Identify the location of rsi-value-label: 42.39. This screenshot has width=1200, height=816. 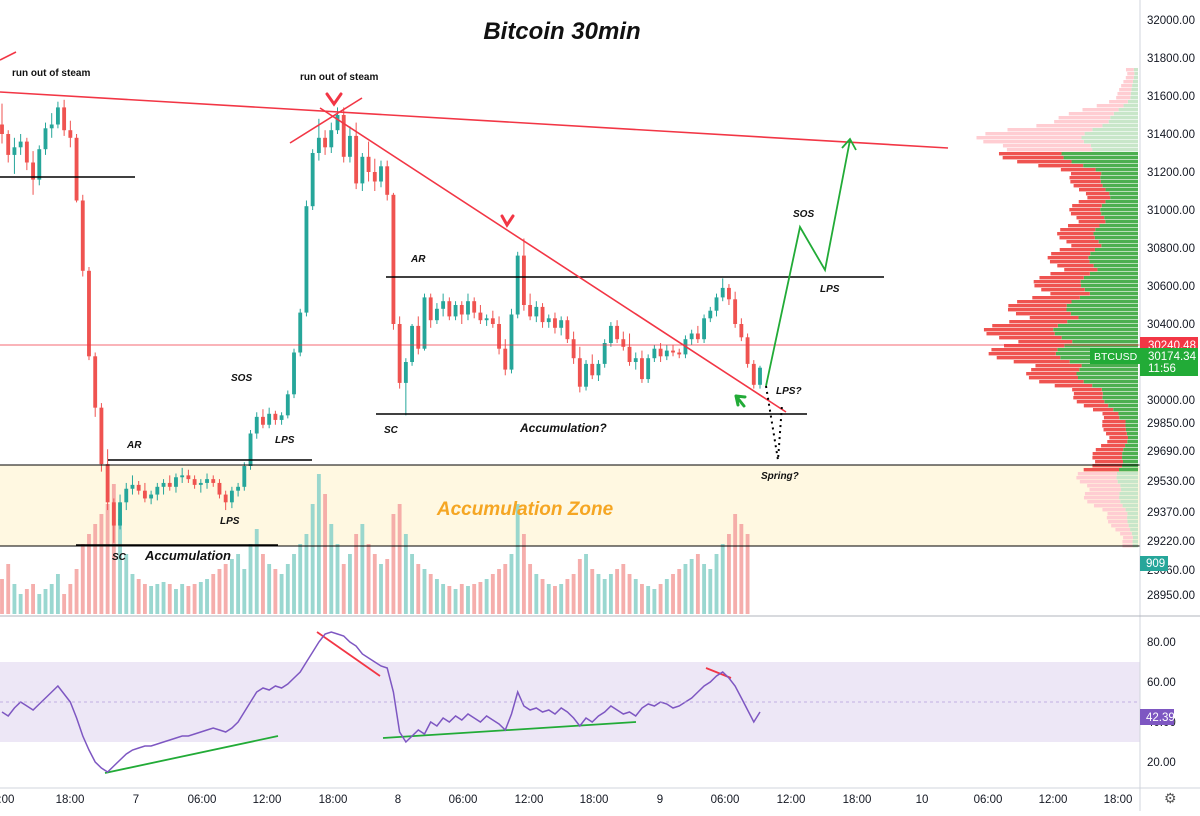
(1160, 718).